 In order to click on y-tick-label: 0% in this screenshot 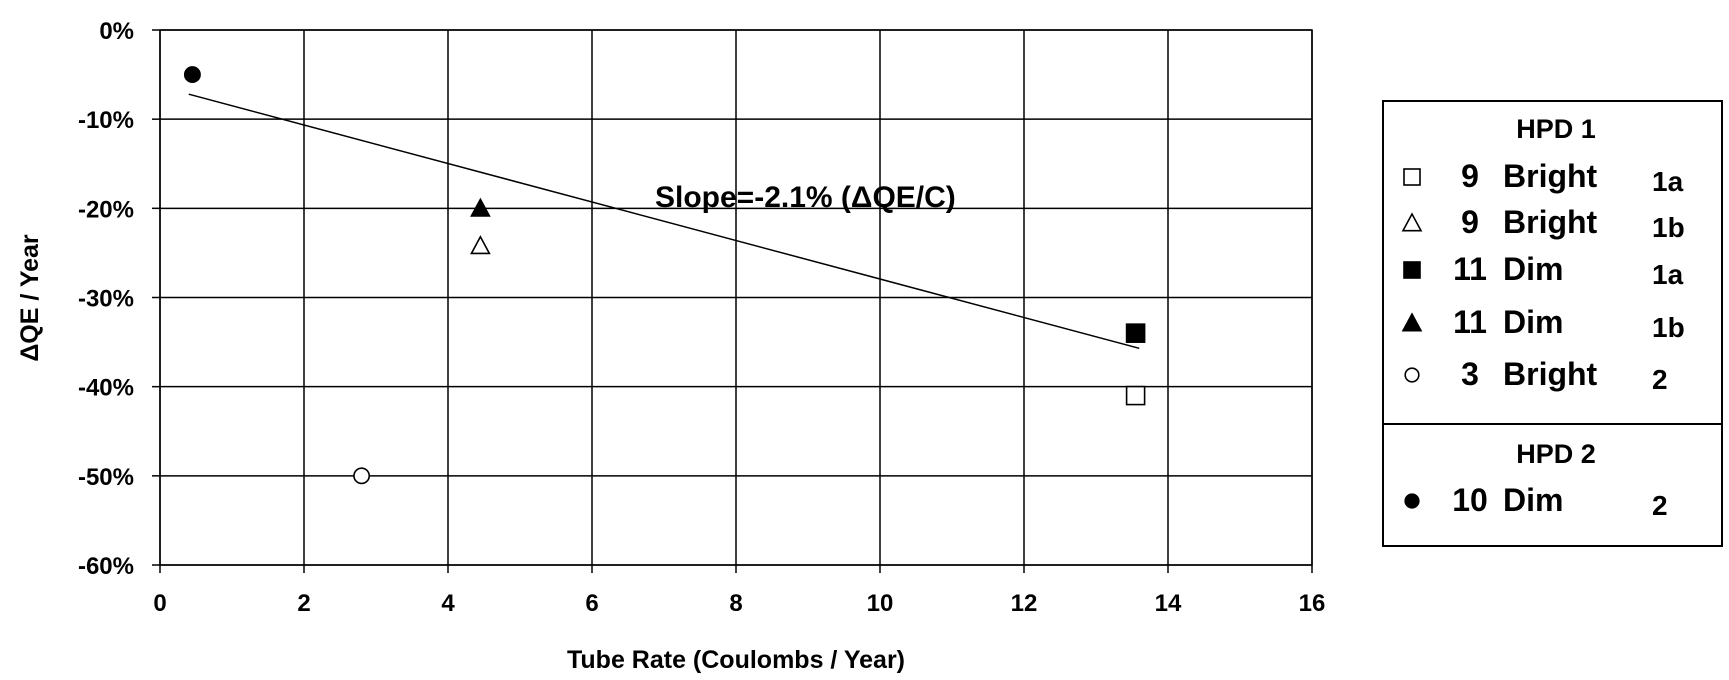, I will do `click(116, 31)`.